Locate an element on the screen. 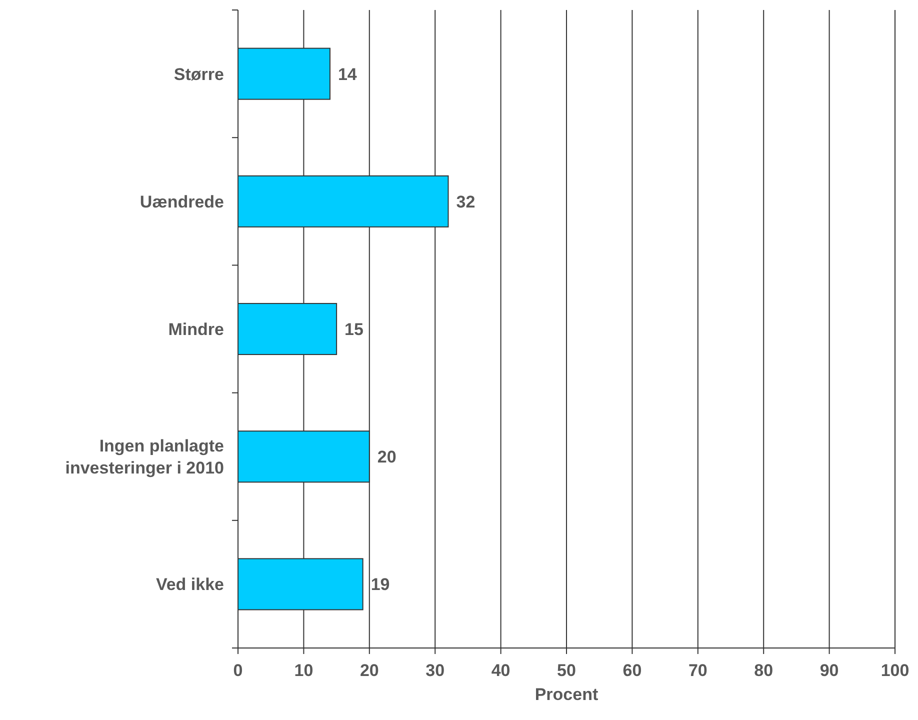 The image size is (918, 720). x-tick-label: 10 is located at coordinates (304, 670).